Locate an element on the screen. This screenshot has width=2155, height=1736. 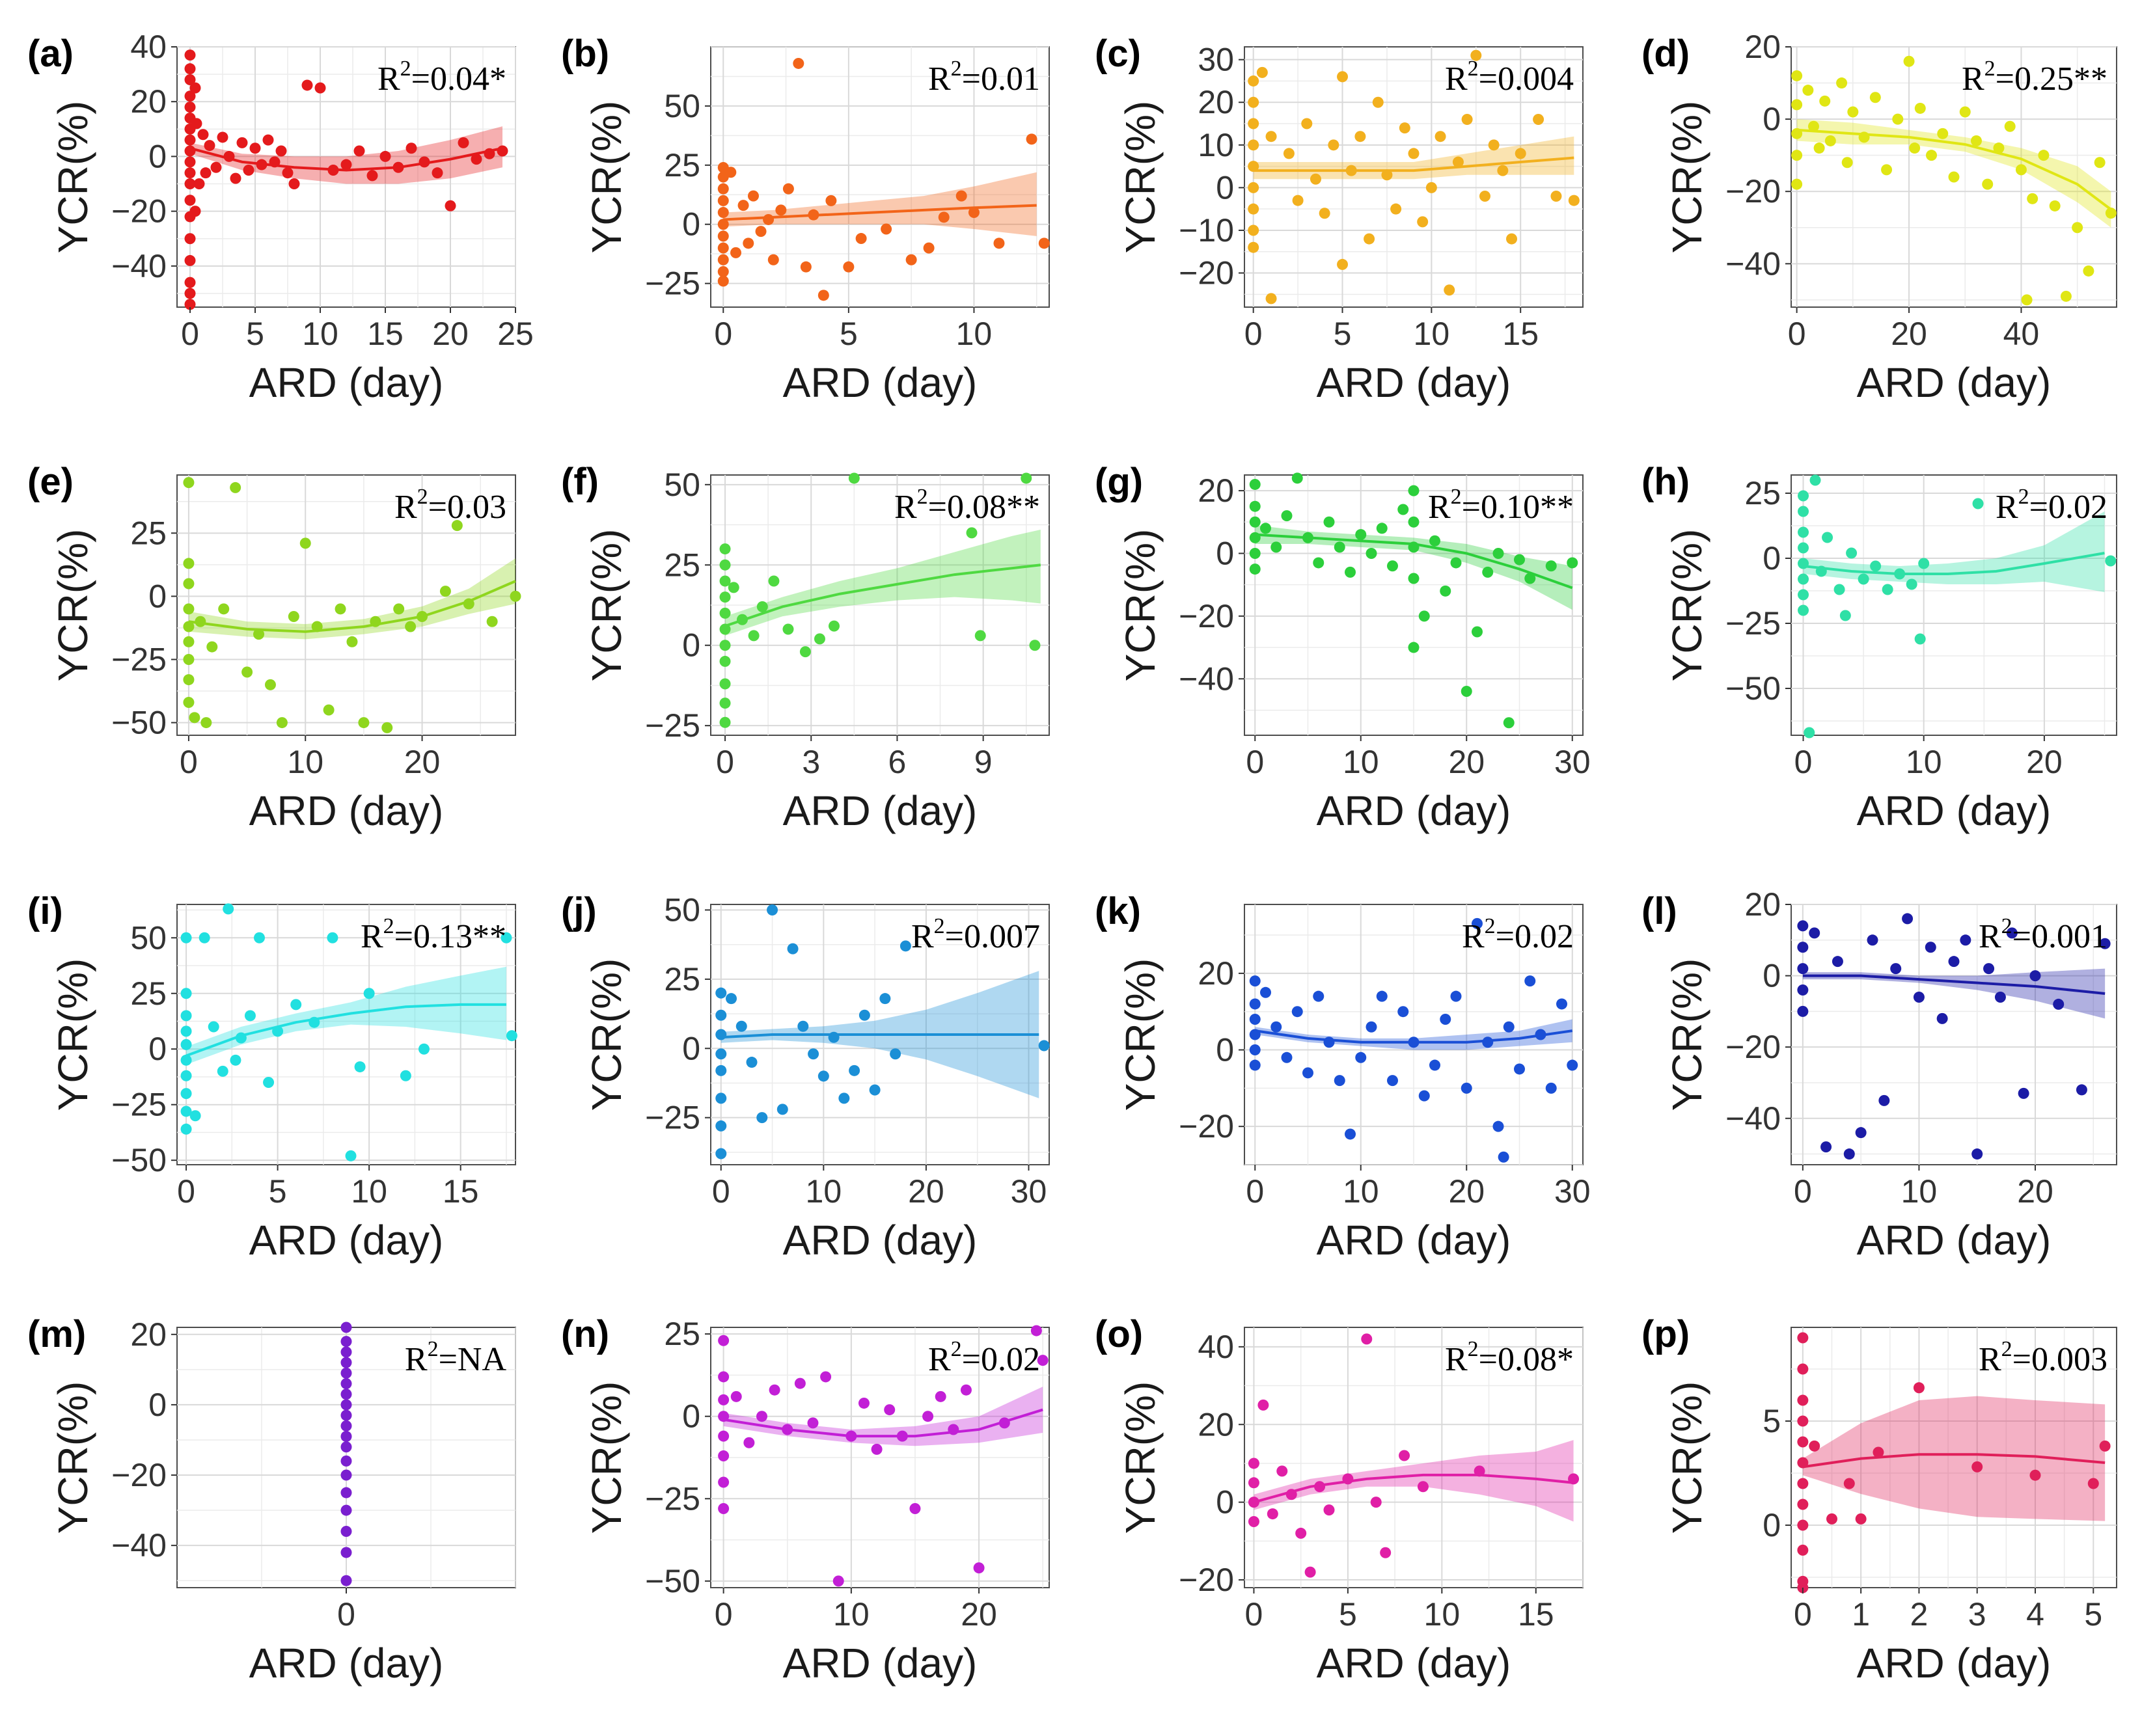
grid is located at coordinates (1954, 605).